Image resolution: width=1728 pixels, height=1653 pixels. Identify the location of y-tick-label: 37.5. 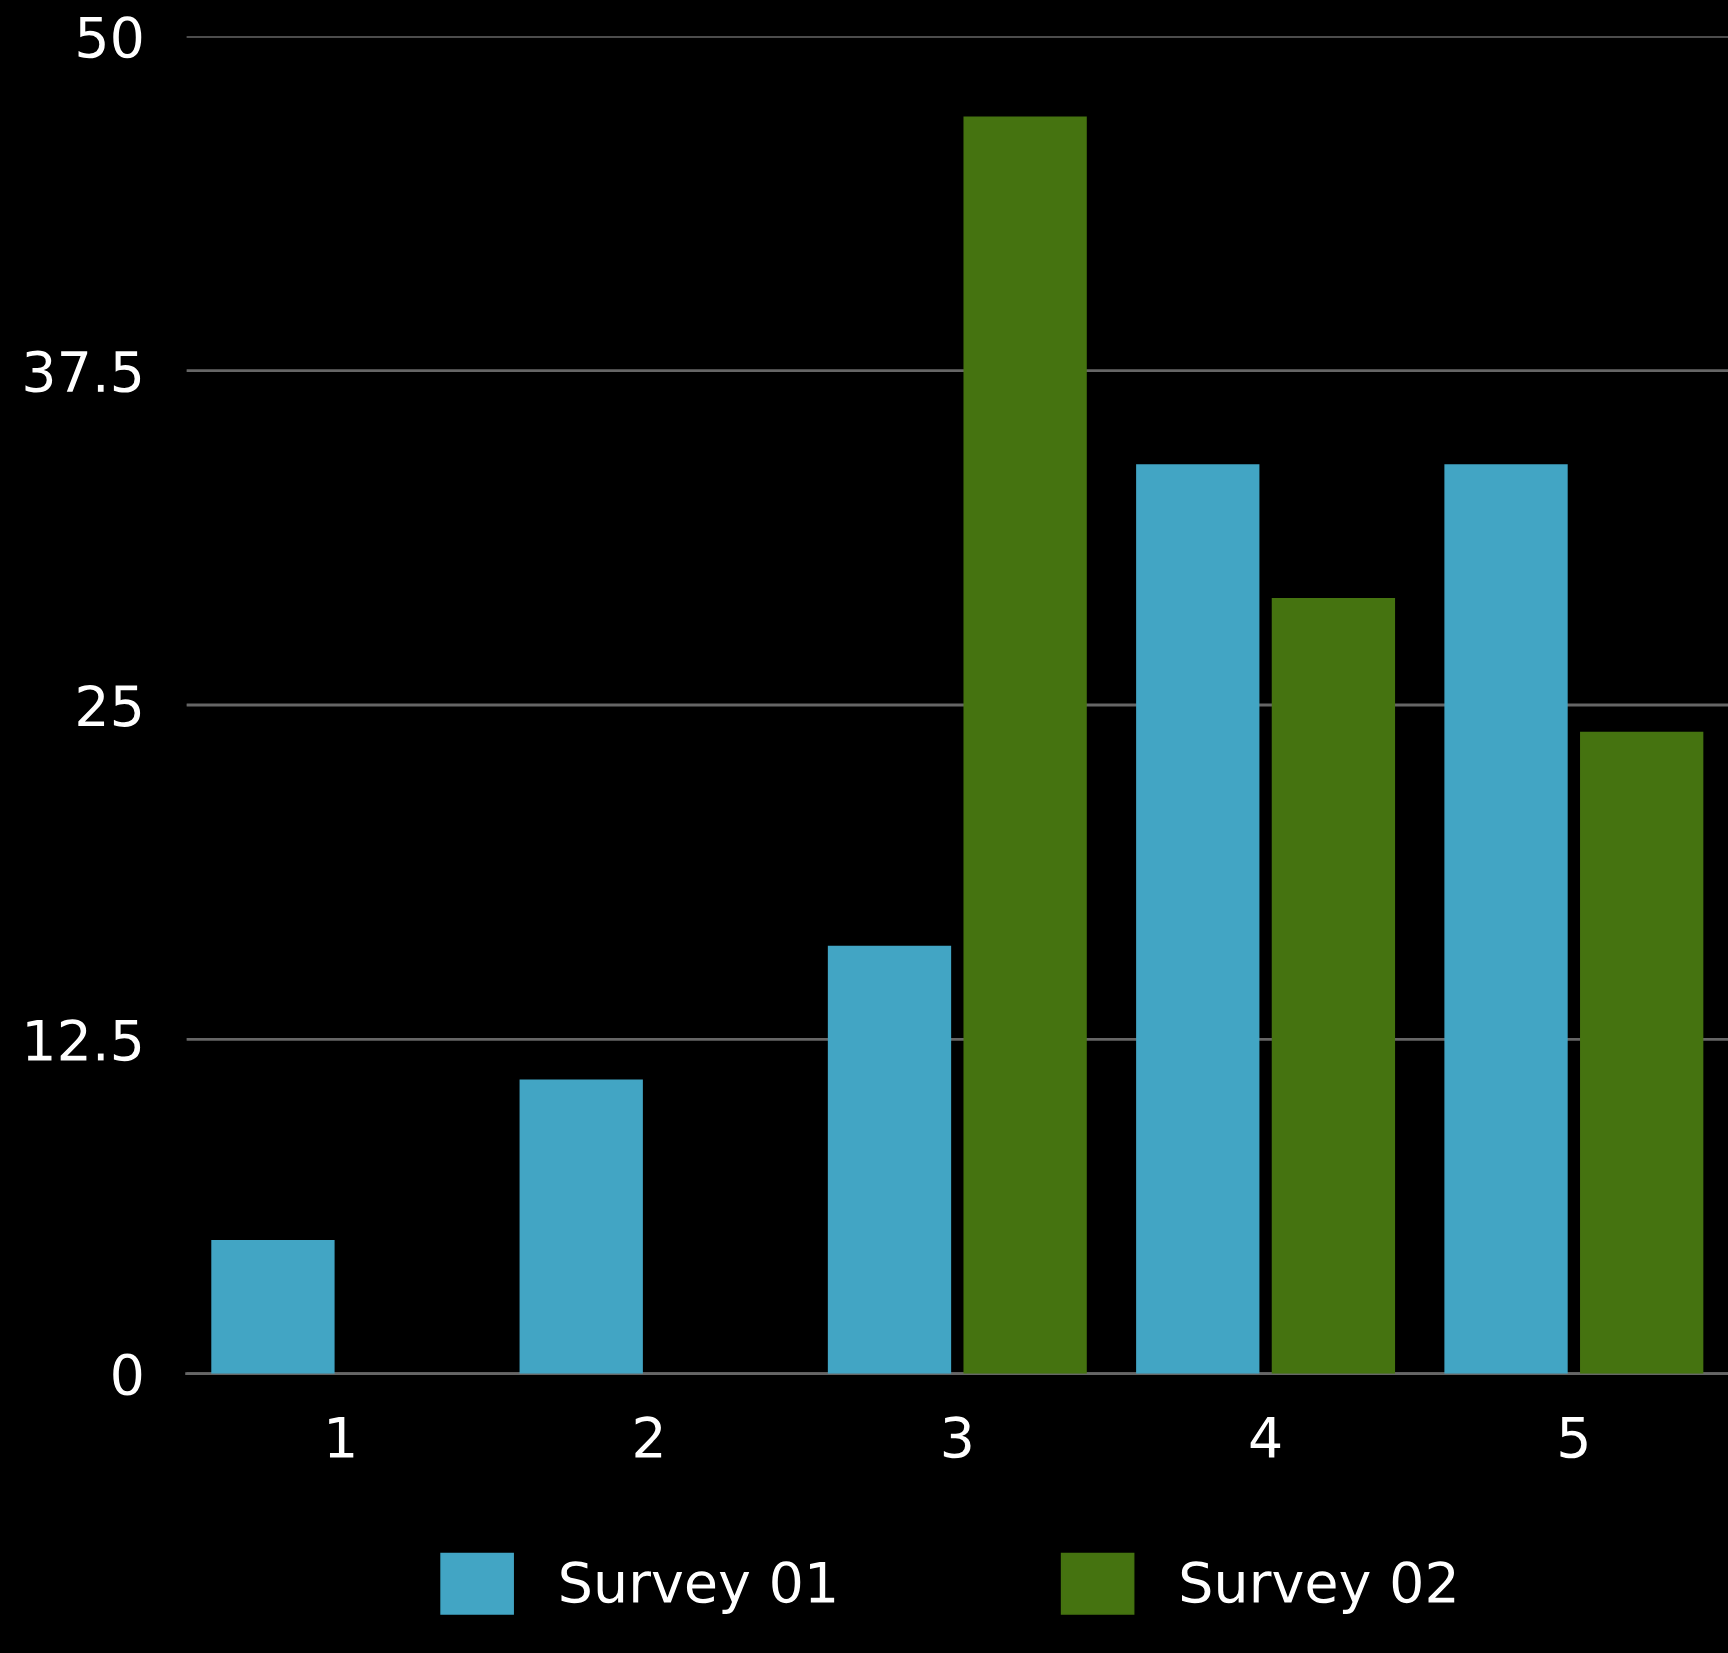
(83, 371).